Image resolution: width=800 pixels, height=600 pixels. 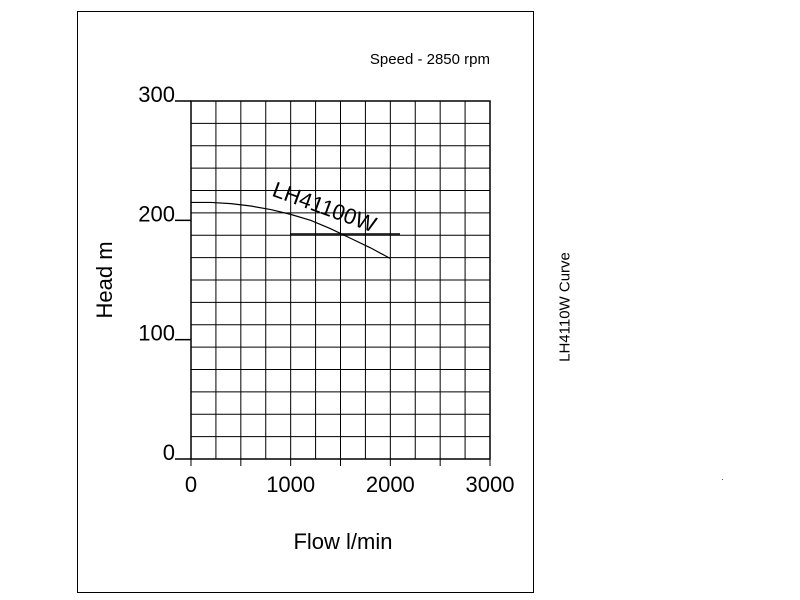 I want to click on series-line, so click(x=291, y=230).